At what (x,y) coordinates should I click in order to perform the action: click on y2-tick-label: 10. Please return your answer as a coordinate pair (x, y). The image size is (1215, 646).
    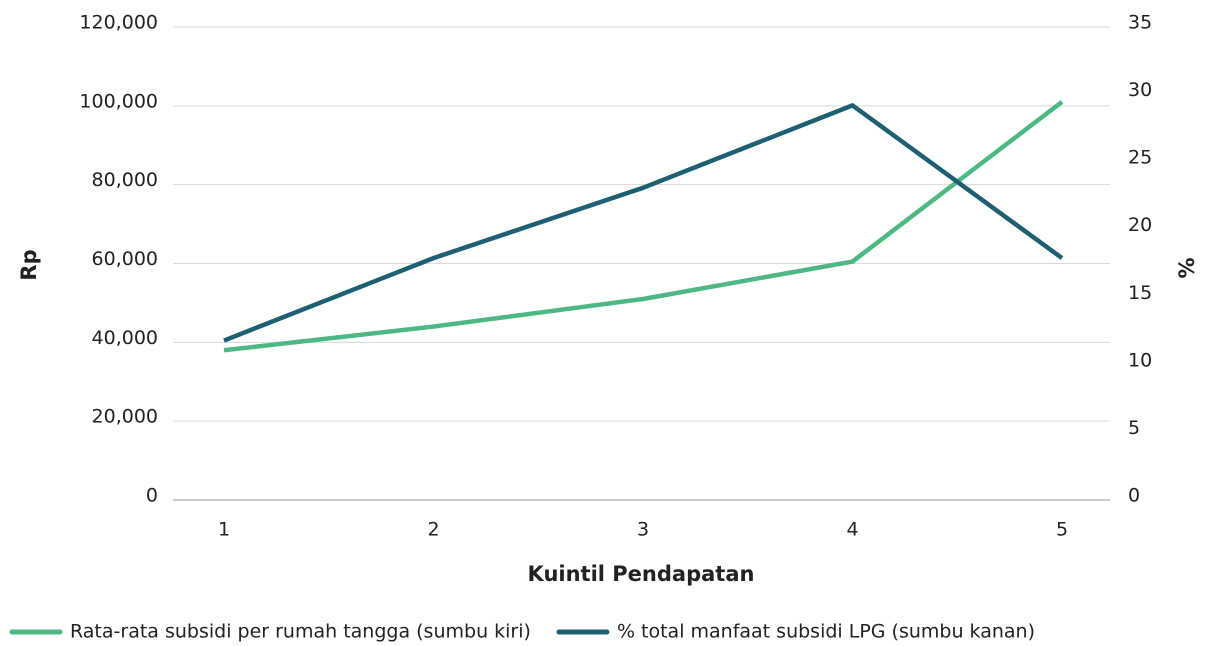
    Looking at the image, I should click on (1140, 360).